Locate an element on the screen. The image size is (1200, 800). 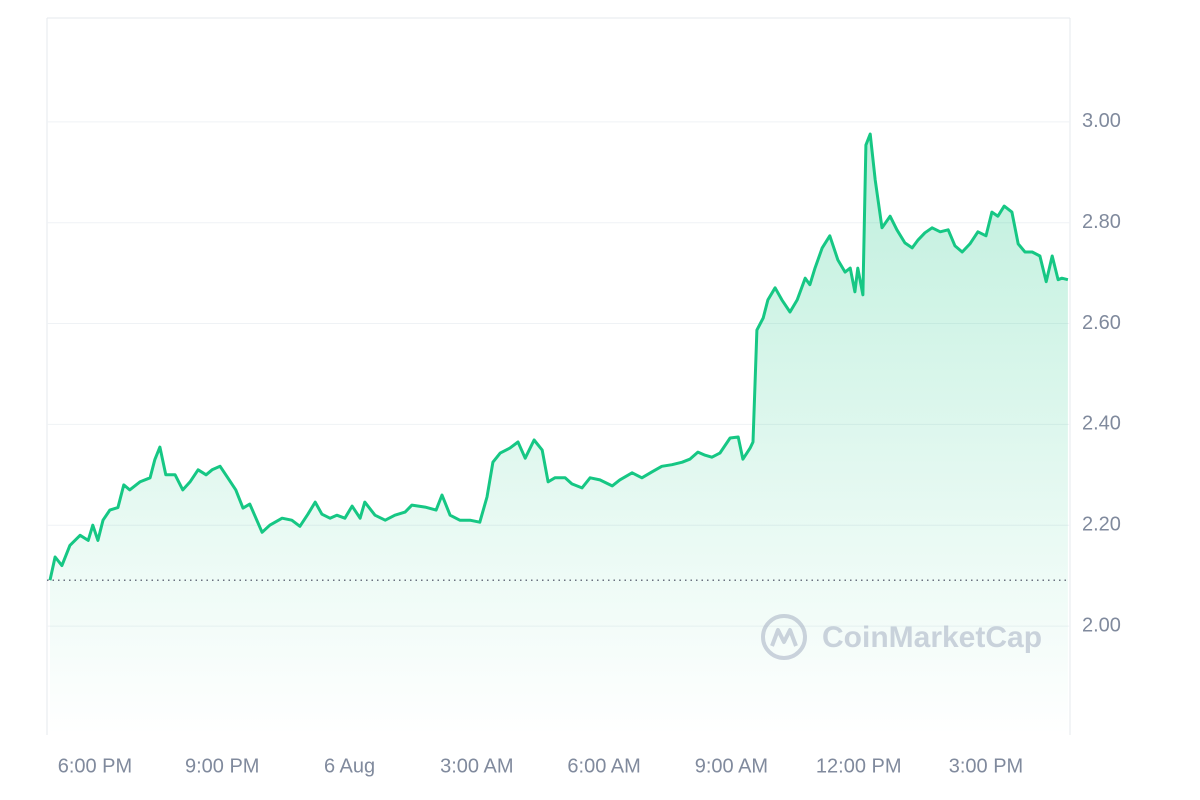
y-tick-label: 2.60 is located at coordinates (1101, 323).